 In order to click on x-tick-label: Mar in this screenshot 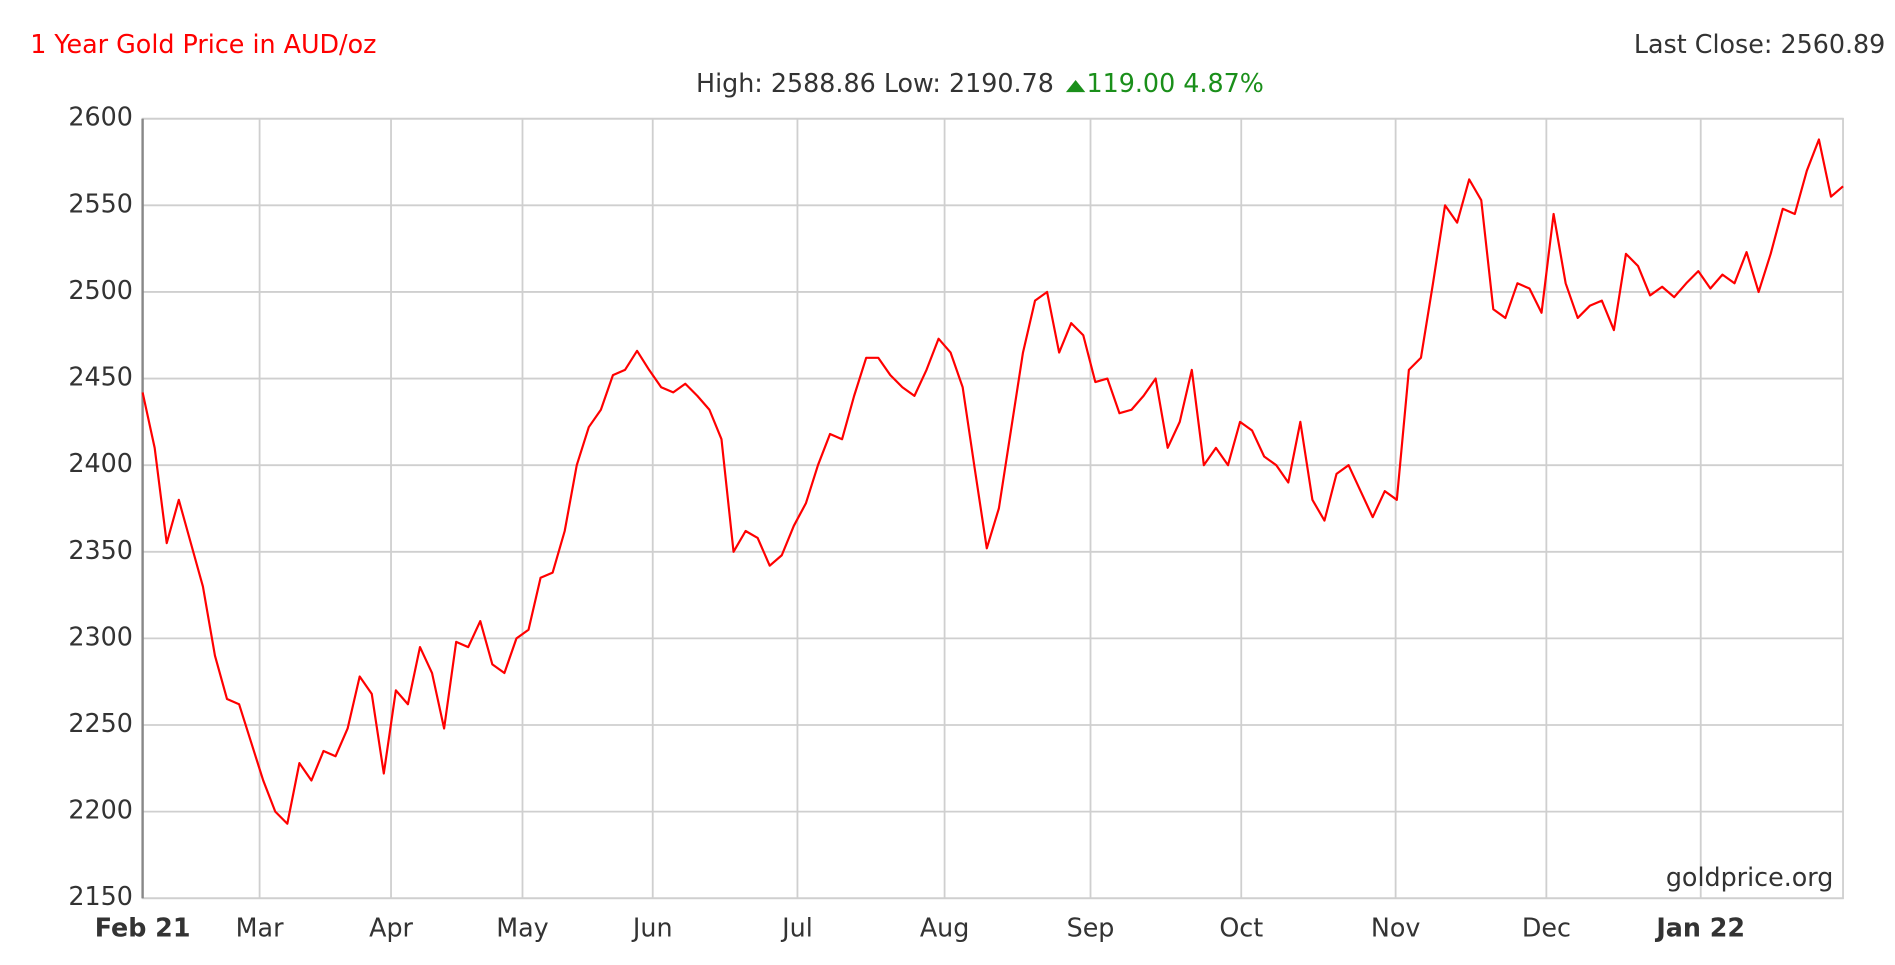, I will do `click(260, 928)`.